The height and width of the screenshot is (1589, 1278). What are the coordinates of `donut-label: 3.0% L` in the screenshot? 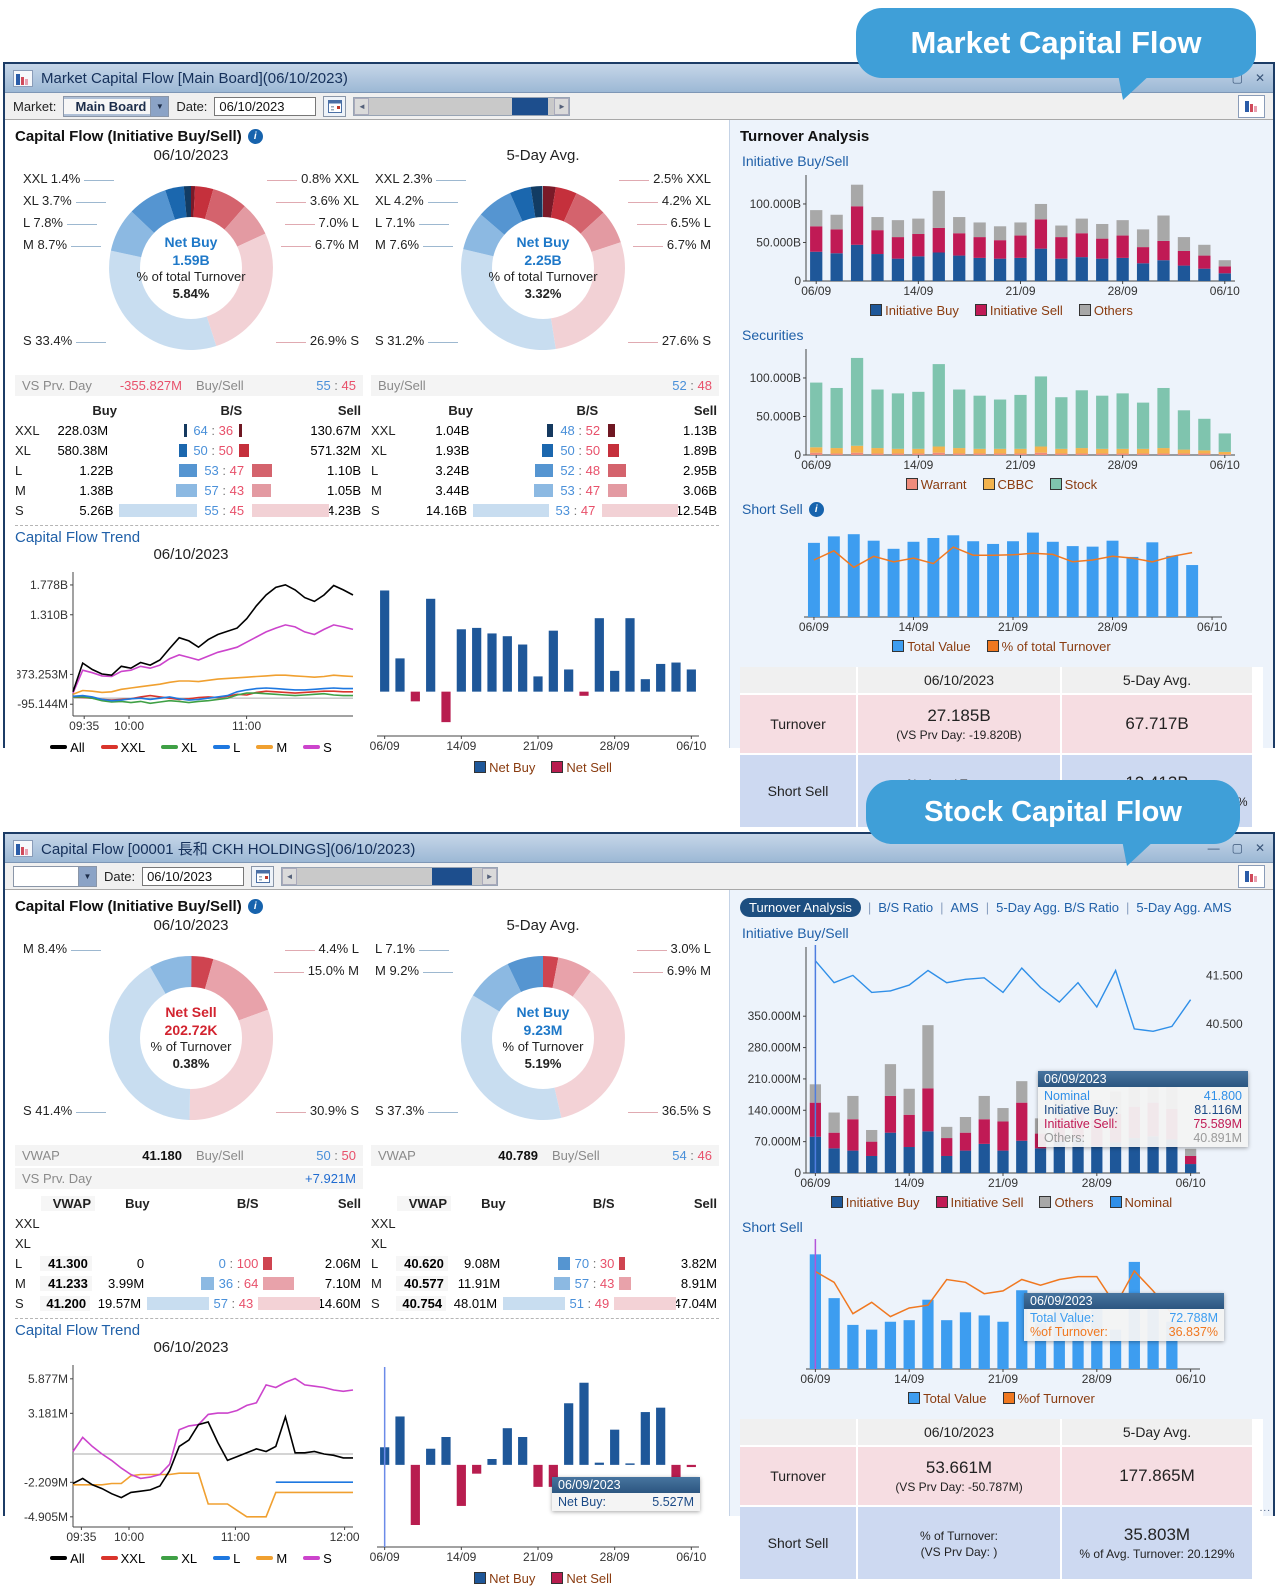 It's located at (673, 948).